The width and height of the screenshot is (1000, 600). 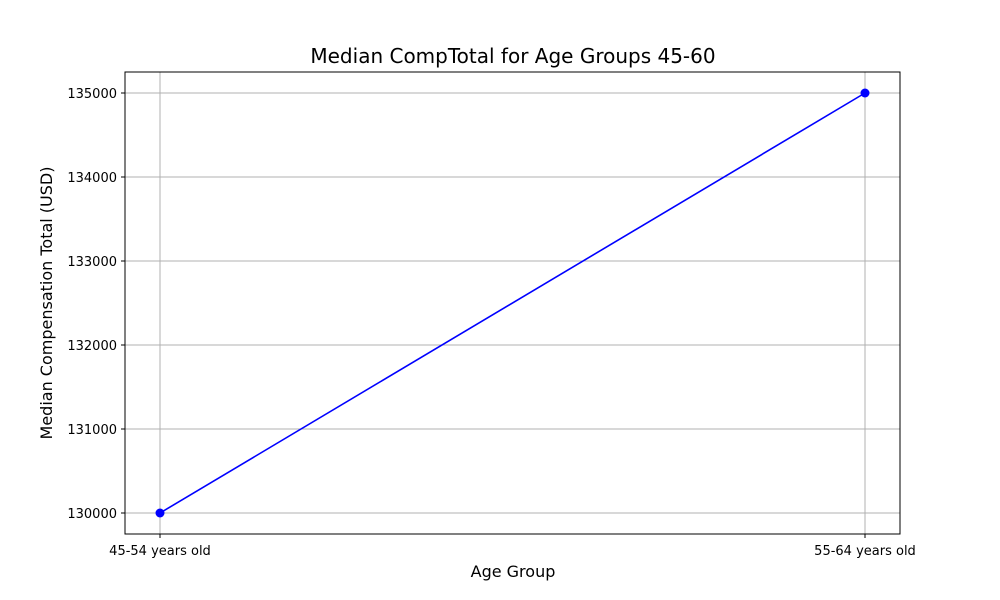 What do you see at coordinates (92, 178) in the screenshot?
I see `y-tick-label: 134000` at bounding box center [92, 178].